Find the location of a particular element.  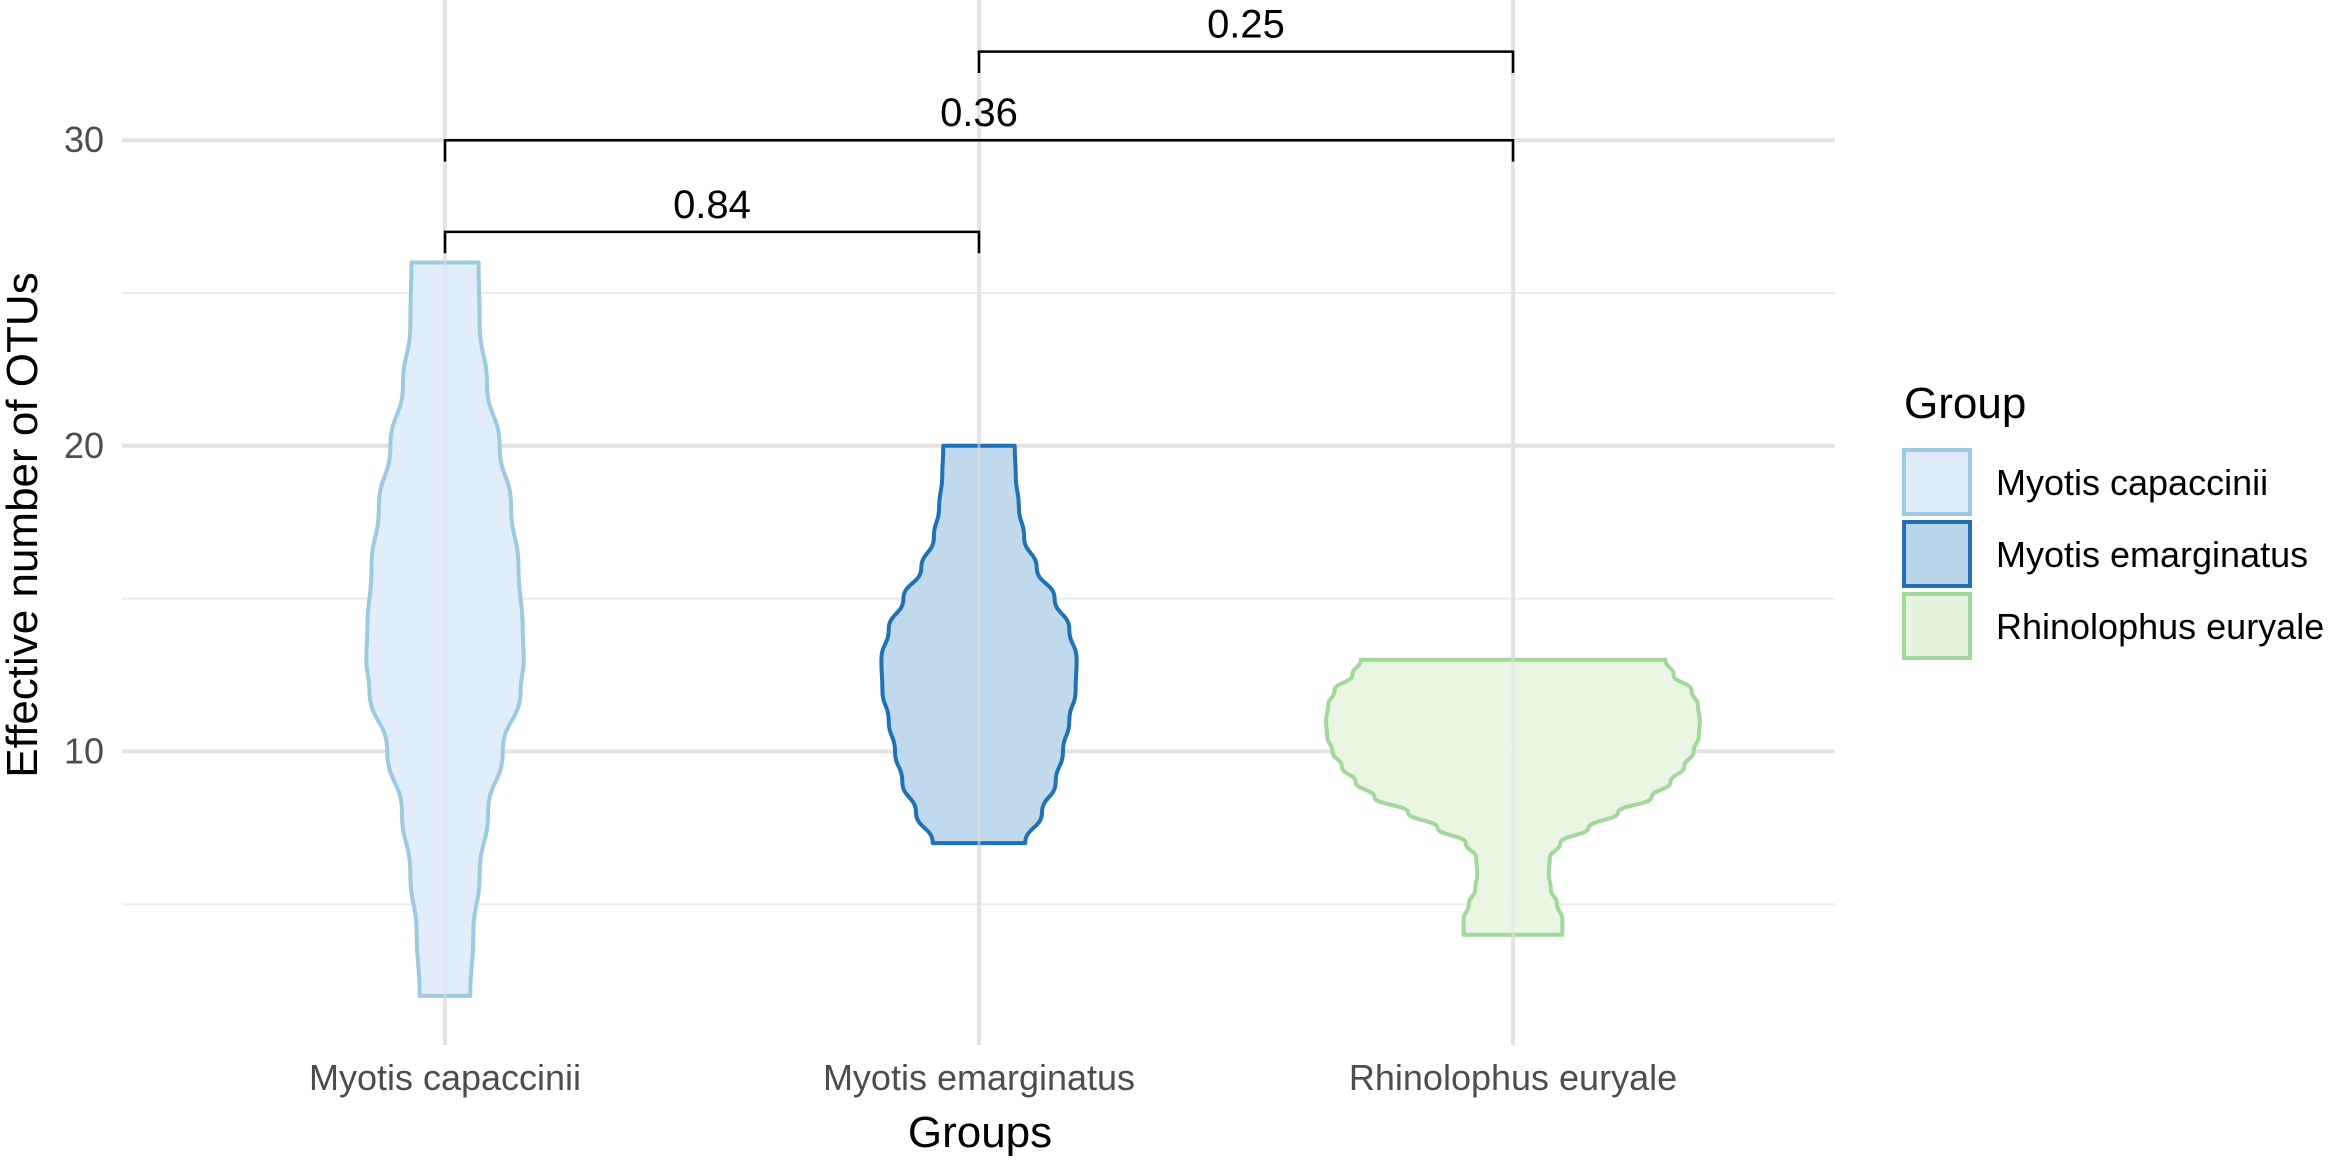

legend-label: Myotis emarginatus is located at coordinates (2152, 554).